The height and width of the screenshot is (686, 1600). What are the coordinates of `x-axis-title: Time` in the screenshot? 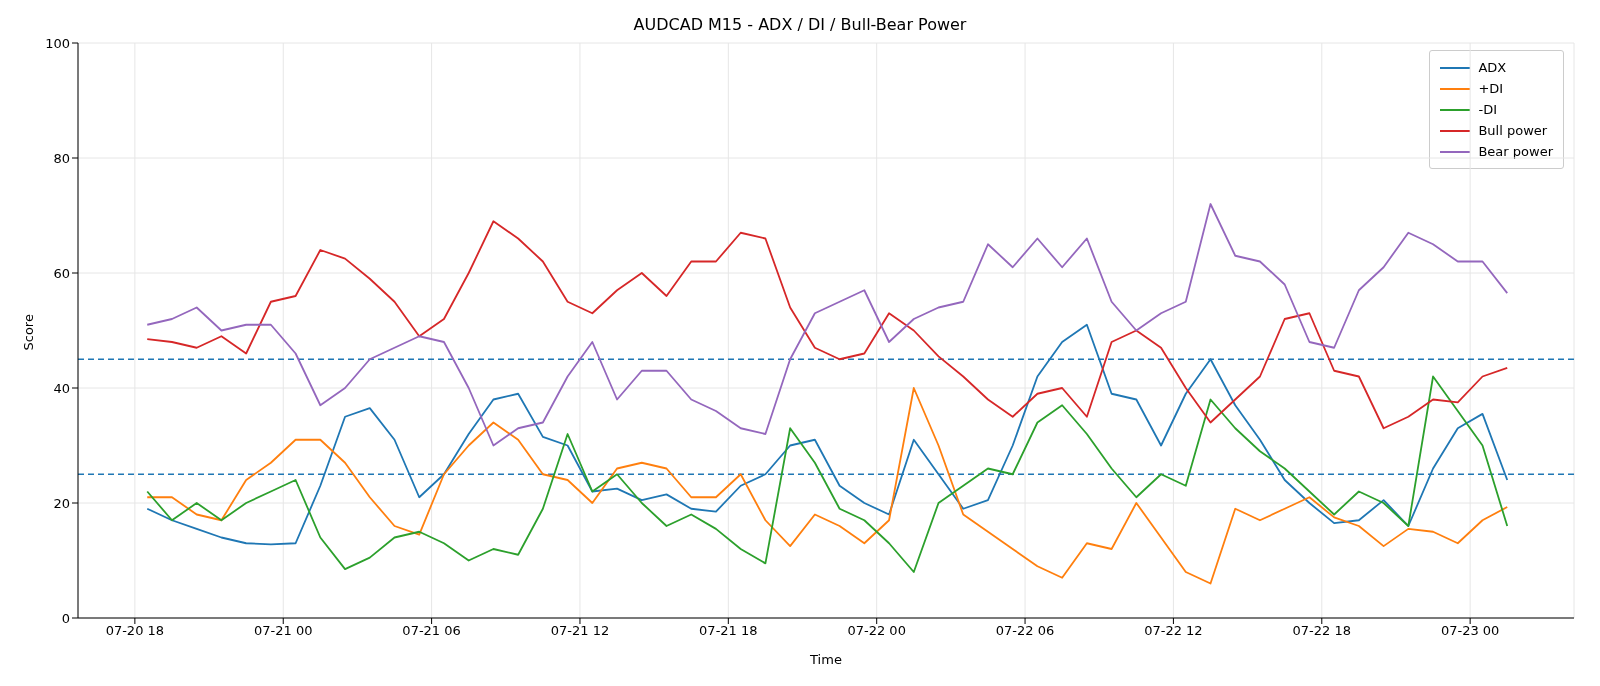 It's located at (825, 659).